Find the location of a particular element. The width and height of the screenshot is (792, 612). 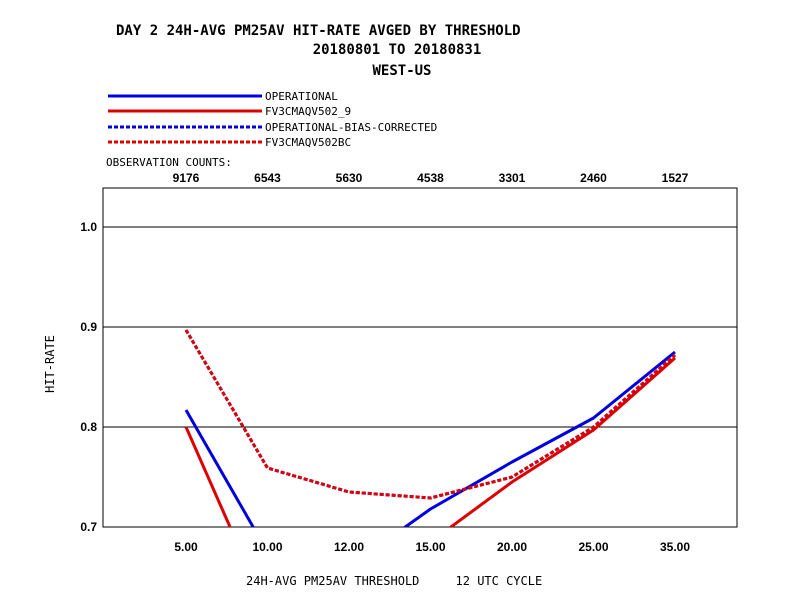

y-tick-label: 0.8 is located at coordinates (88, 427).